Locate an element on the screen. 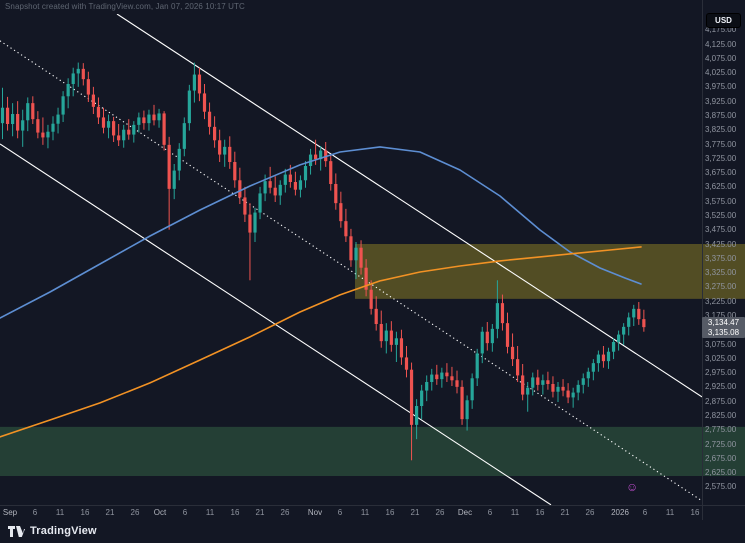 Image resolution: width=745 pixels, height=543 pixels. price-tick-label: 3,975.00 is located at coordinates (721, 87).